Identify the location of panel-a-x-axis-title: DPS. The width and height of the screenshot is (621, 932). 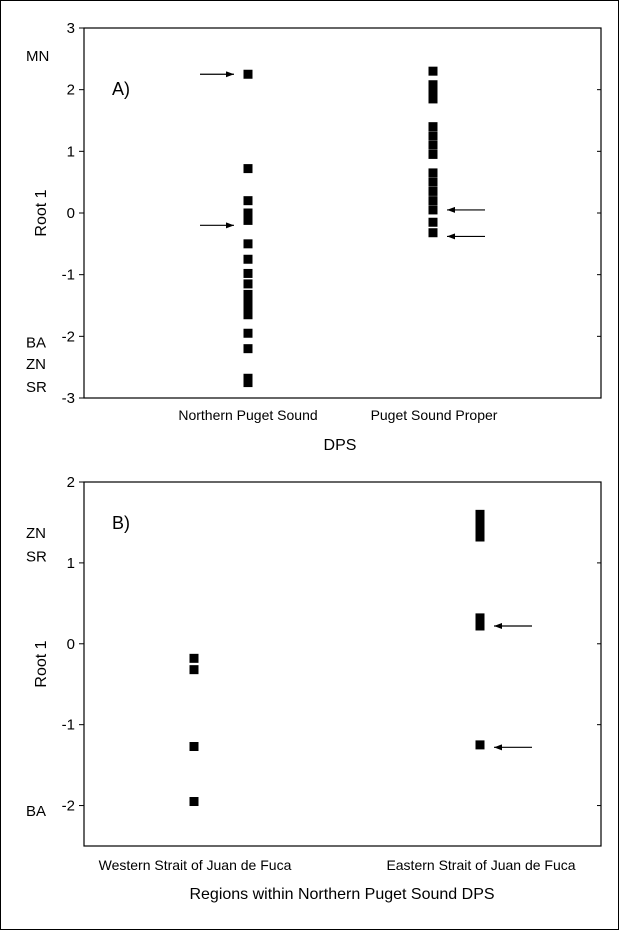
(340, 445).